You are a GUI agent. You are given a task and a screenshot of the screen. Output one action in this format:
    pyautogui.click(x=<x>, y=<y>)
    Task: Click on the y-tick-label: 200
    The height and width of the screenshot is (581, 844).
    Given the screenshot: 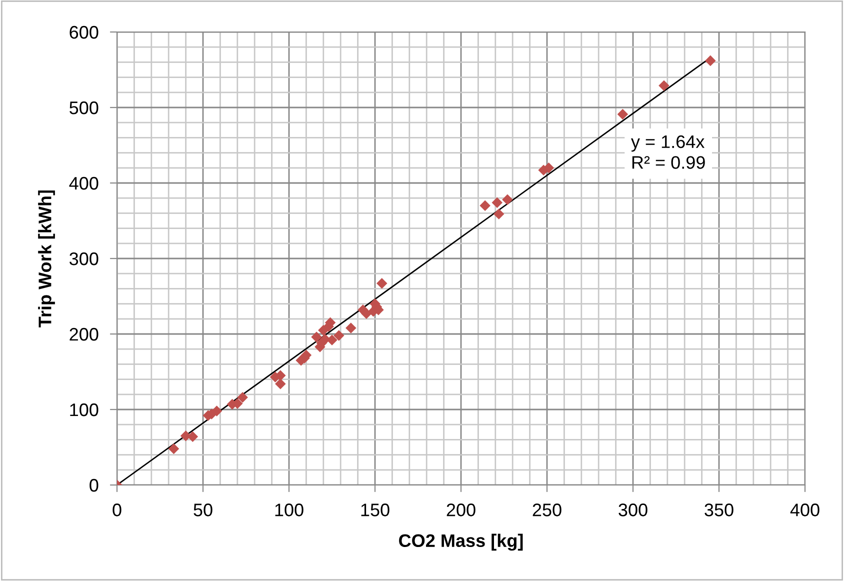 What is the action you would take?
    pyautogui.click(x=84, y=334)
    